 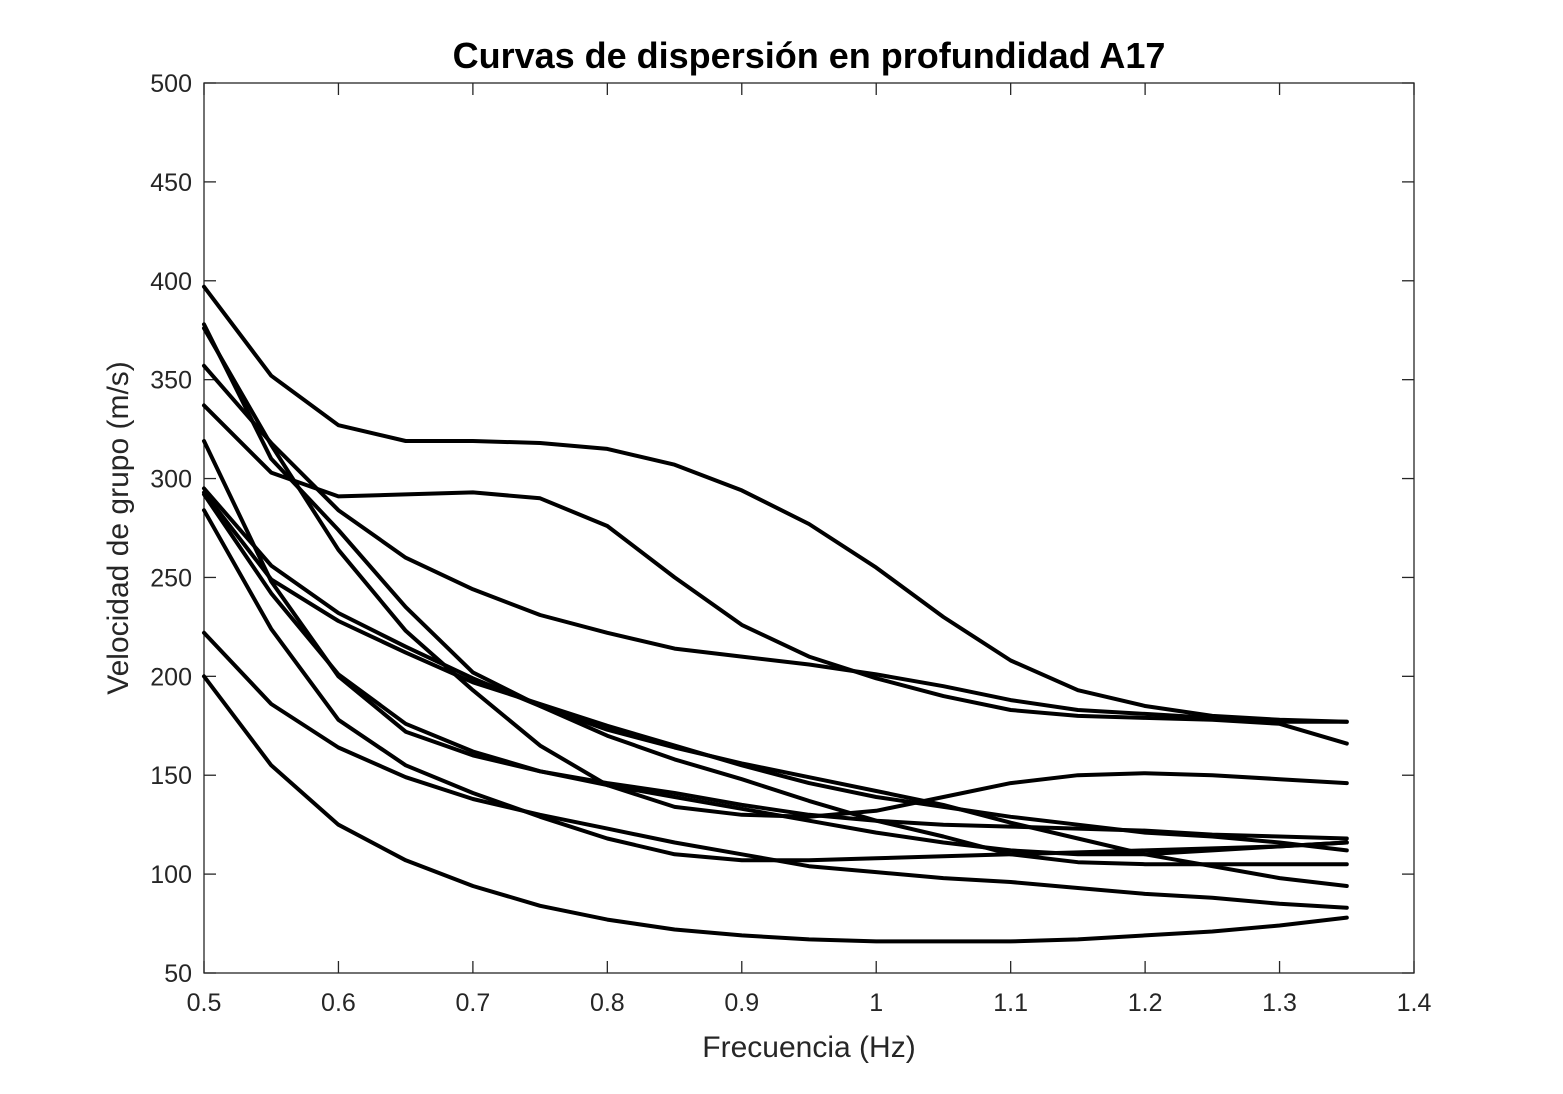 I want to click on y-tick-label: 200, so click(x=171, y=677).